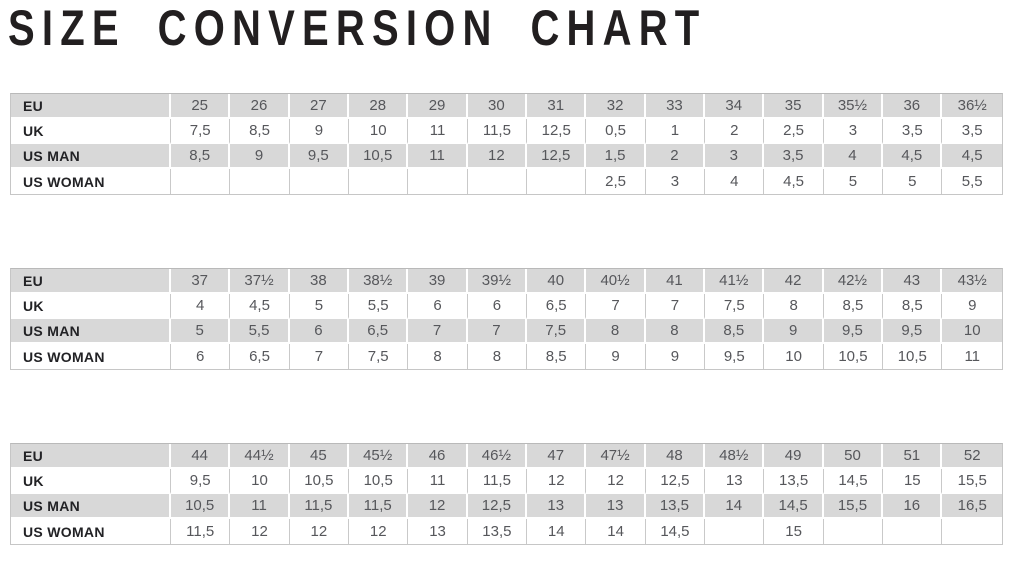 The image size is (1012, 565). Describe the element at coordinates (972, 506) in the screenshot. I see `size-cell: 16,5` at that location.